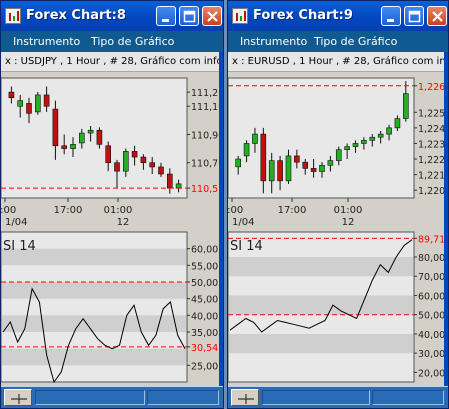  What do you see at coordinates (433, 296) in the screenshot?
I see `rsi-axis-label: 60,000` at bounding box center [433, 296].